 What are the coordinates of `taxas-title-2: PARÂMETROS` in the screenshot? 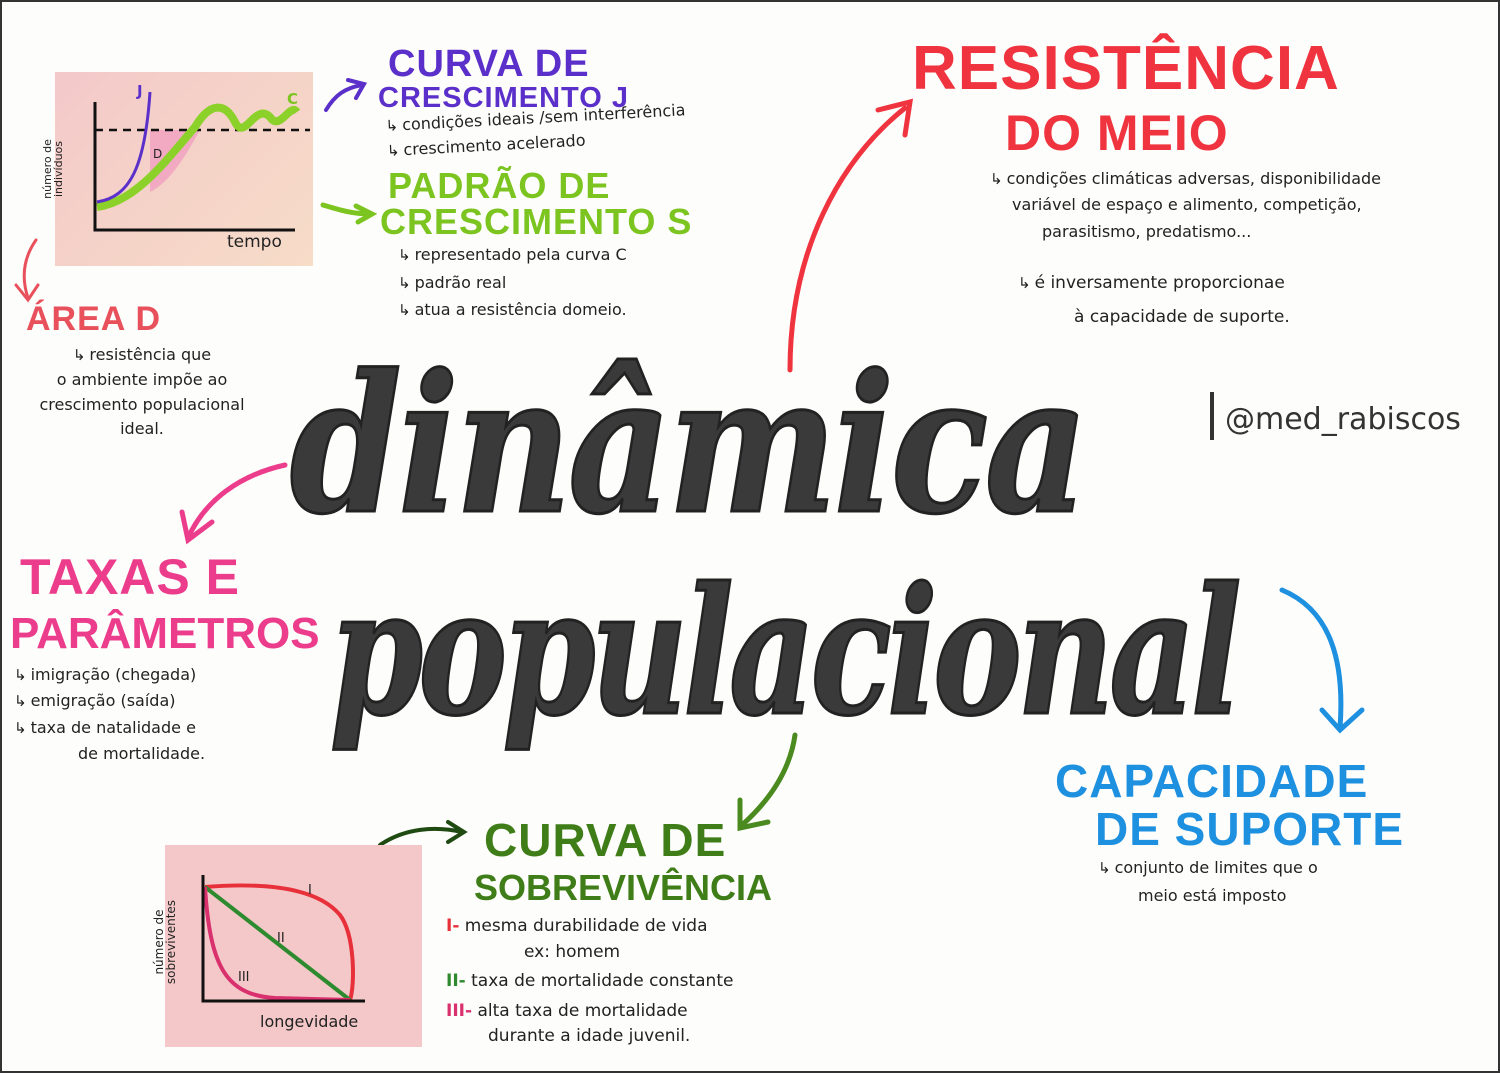 It's located at (165, 633).